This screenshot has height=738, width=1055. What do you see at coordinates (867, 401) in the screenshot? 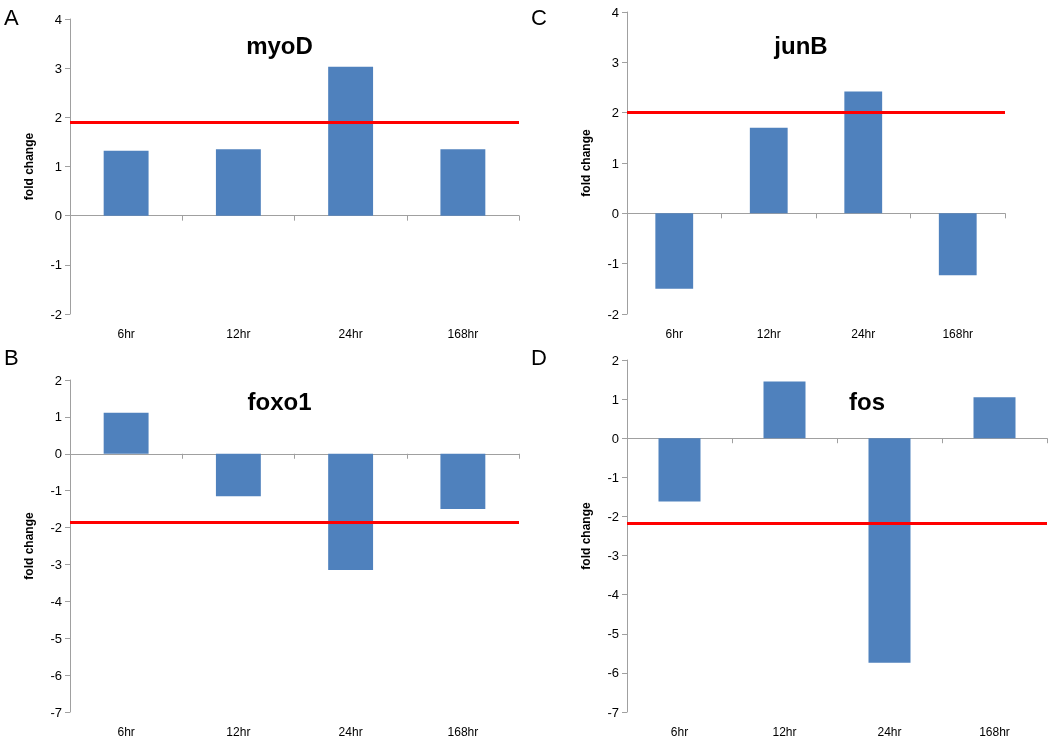
I see `text: fos` at bounding box center [867, 401].